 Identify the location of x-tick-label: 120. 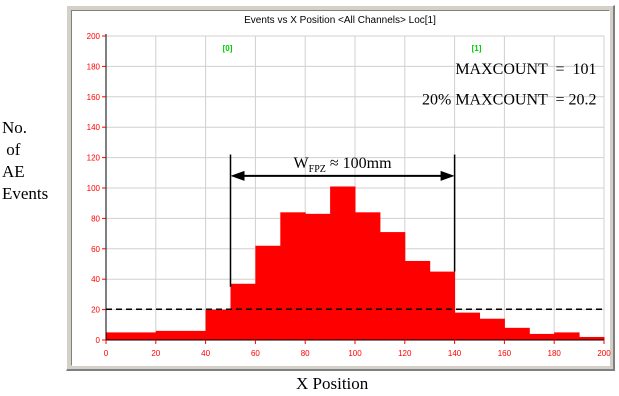
(405, 353).